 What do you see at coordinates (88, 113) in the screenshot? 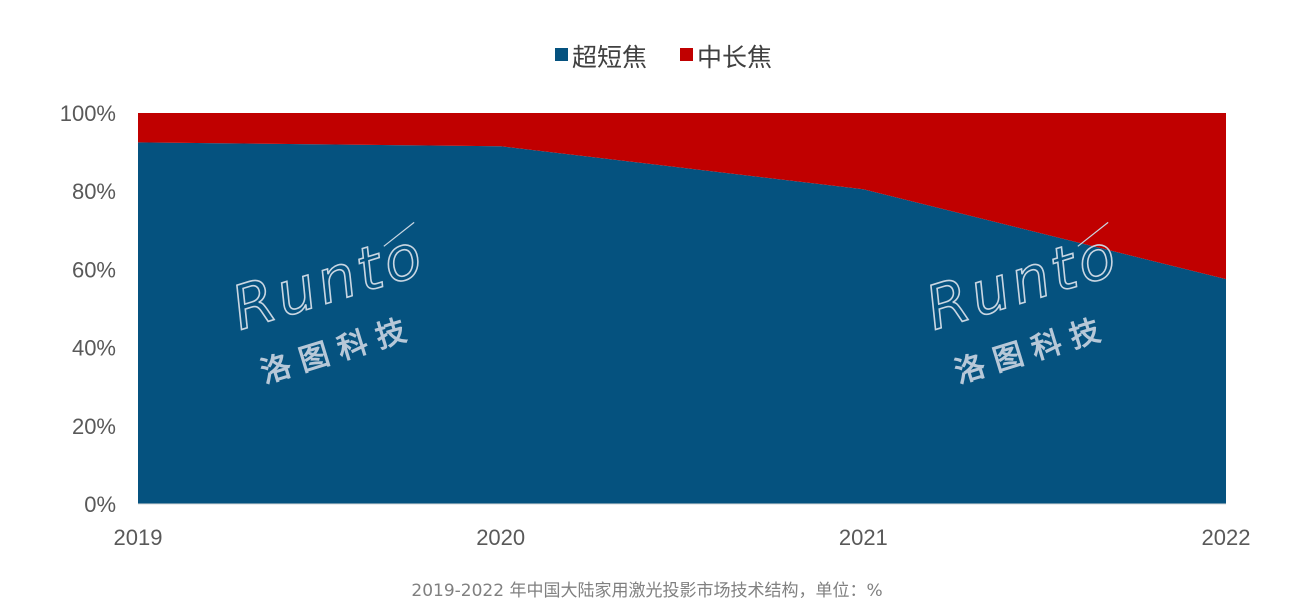
I see `y-tick-label: 100%` at bounding box center [88, 113].